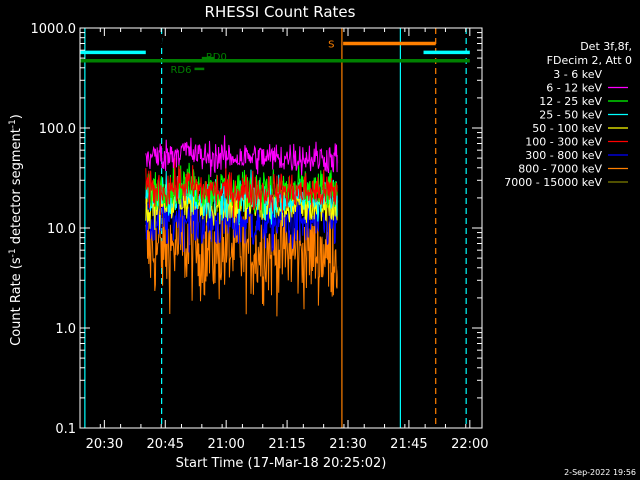 The height and width of the screenshot is (480, 640). What do you see at coordinates (574, 88) in the screenshot?
I see `legend-entry-label: 6 - 12 keV` at bounding box center [574, 88].